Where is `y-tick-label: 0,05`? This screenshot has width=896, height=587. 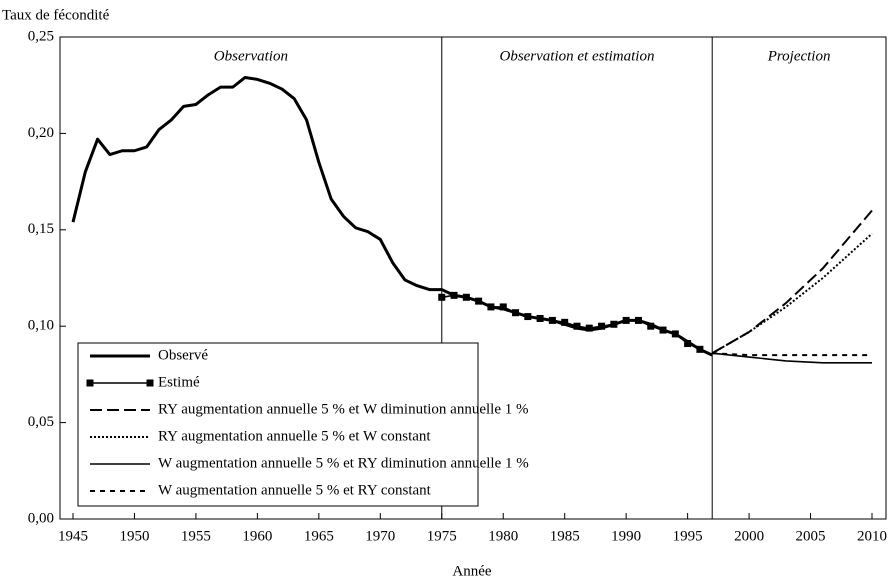
y-tick-label: 0,05 is located at coordinates (41, 422).